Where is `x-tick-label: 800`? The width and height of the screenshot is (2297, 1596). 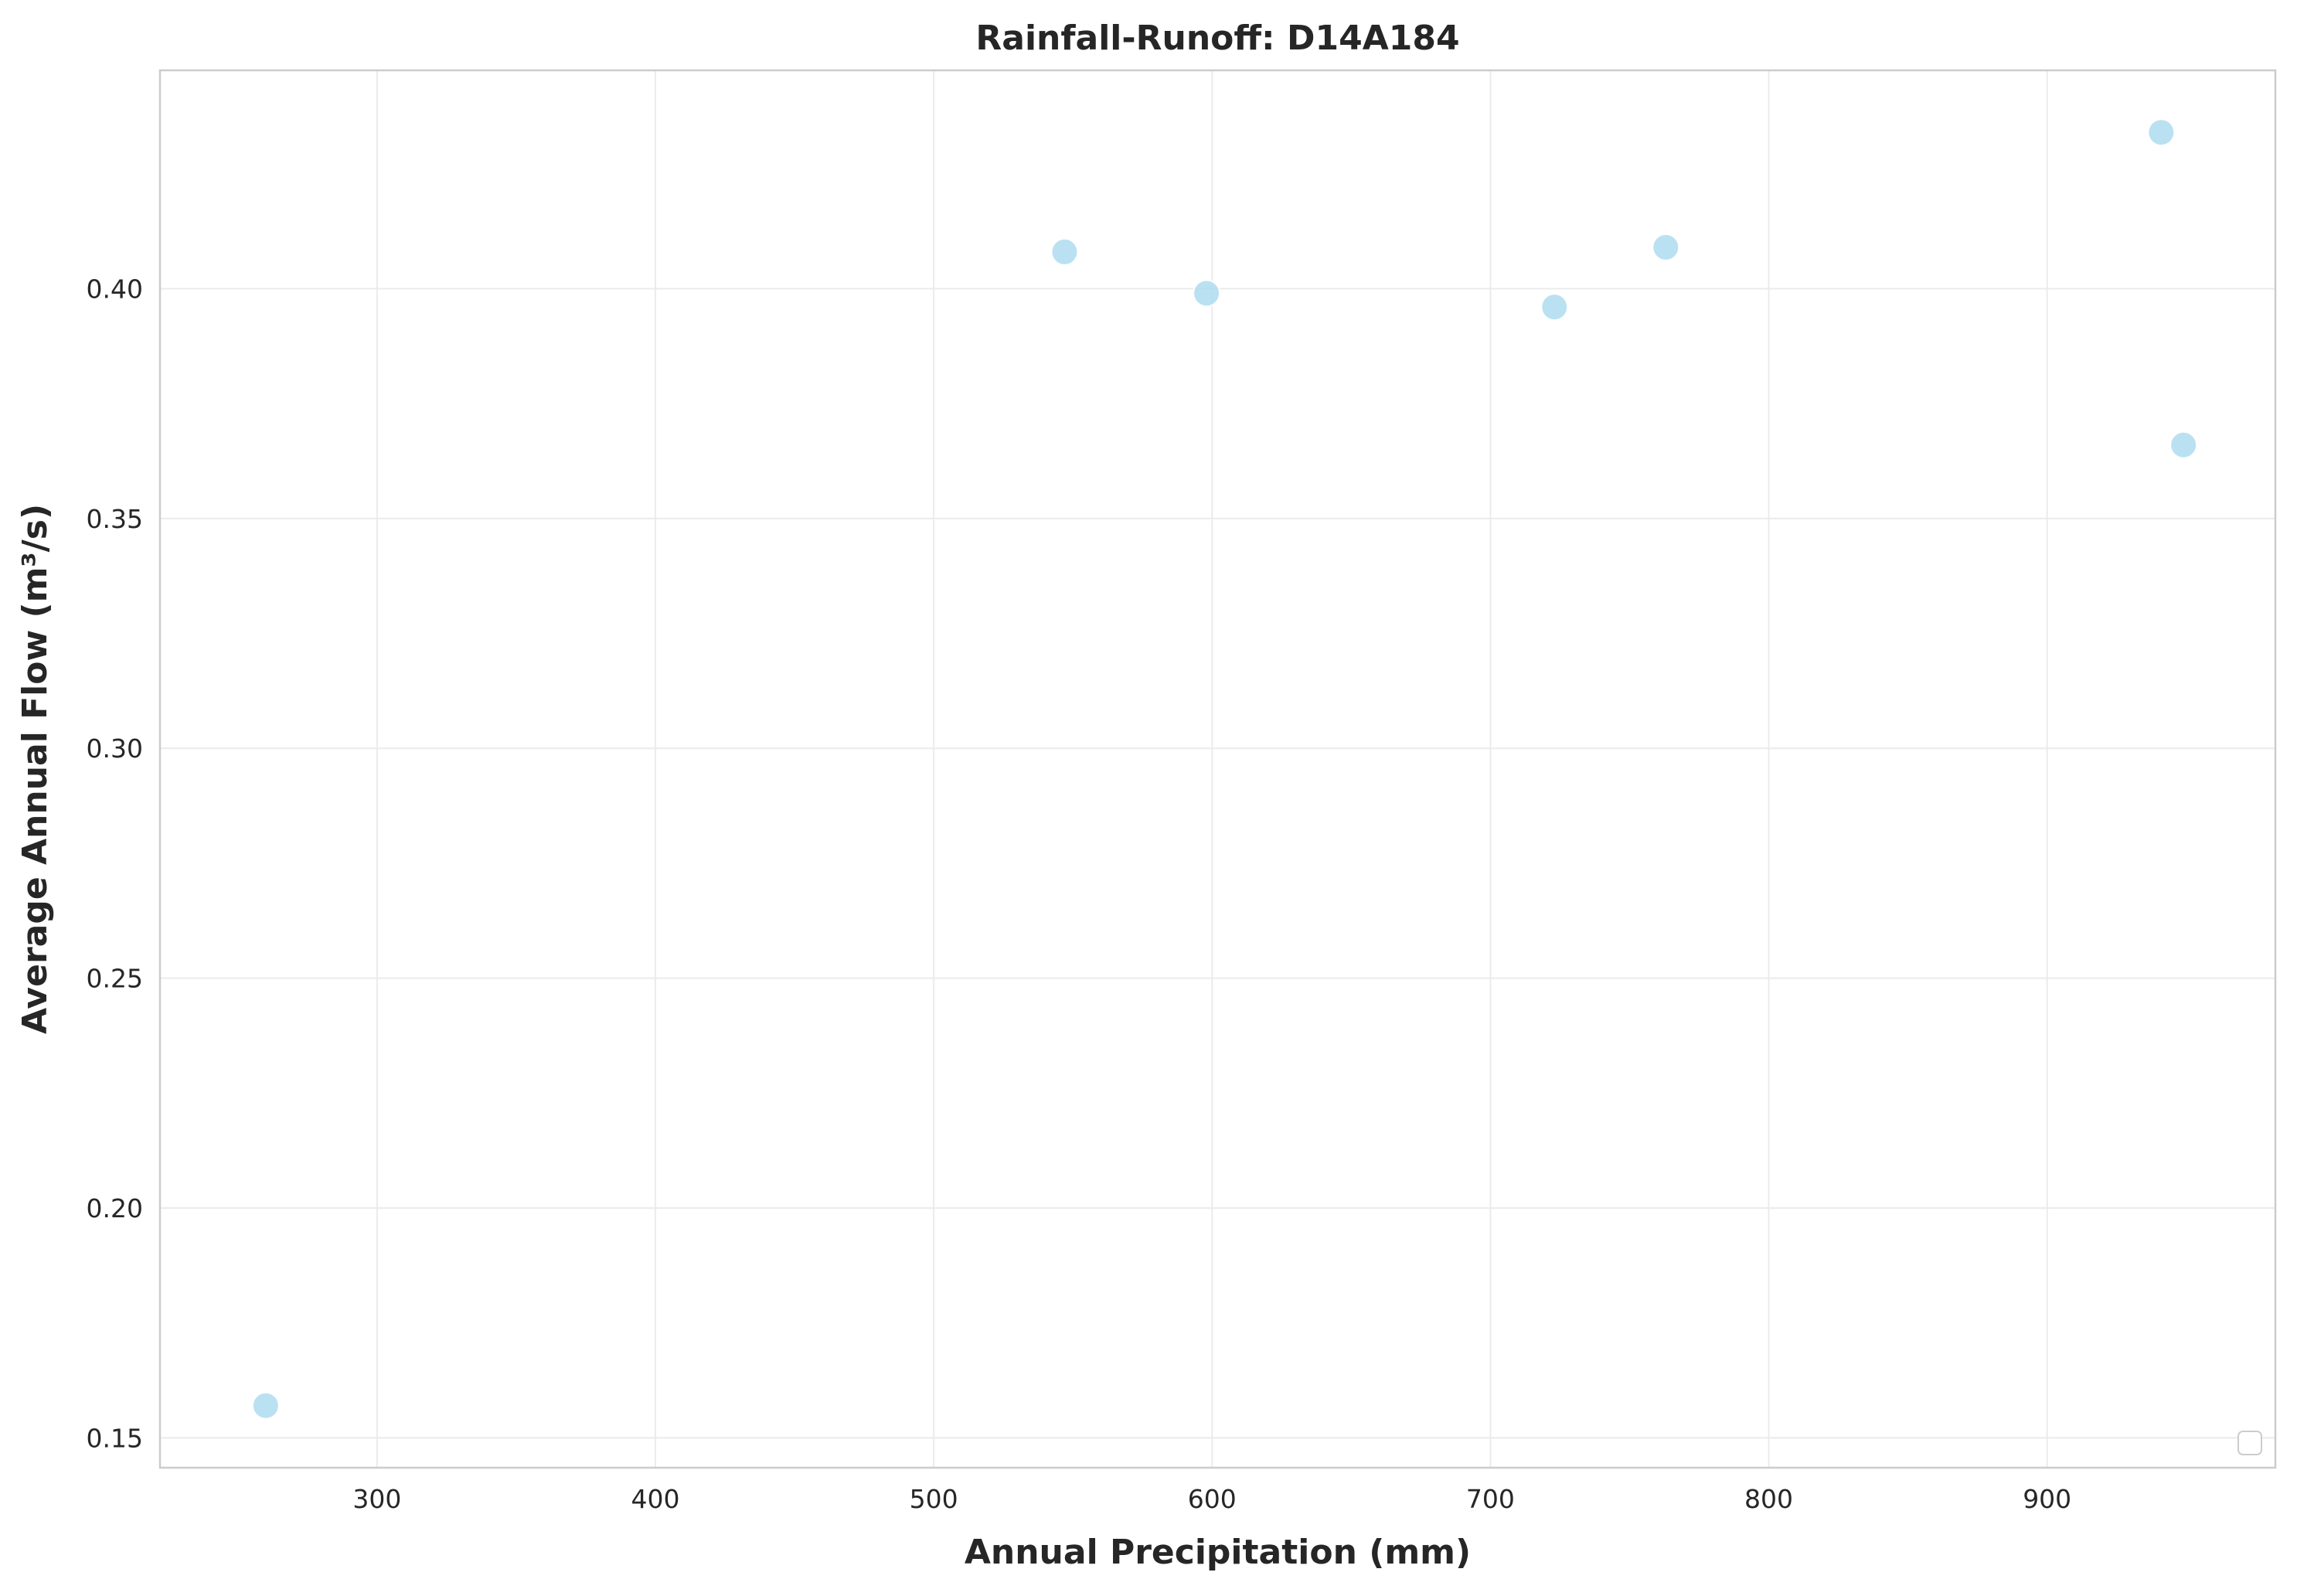
x-tick-label: 800 is located at coordinates (1769, 1499).